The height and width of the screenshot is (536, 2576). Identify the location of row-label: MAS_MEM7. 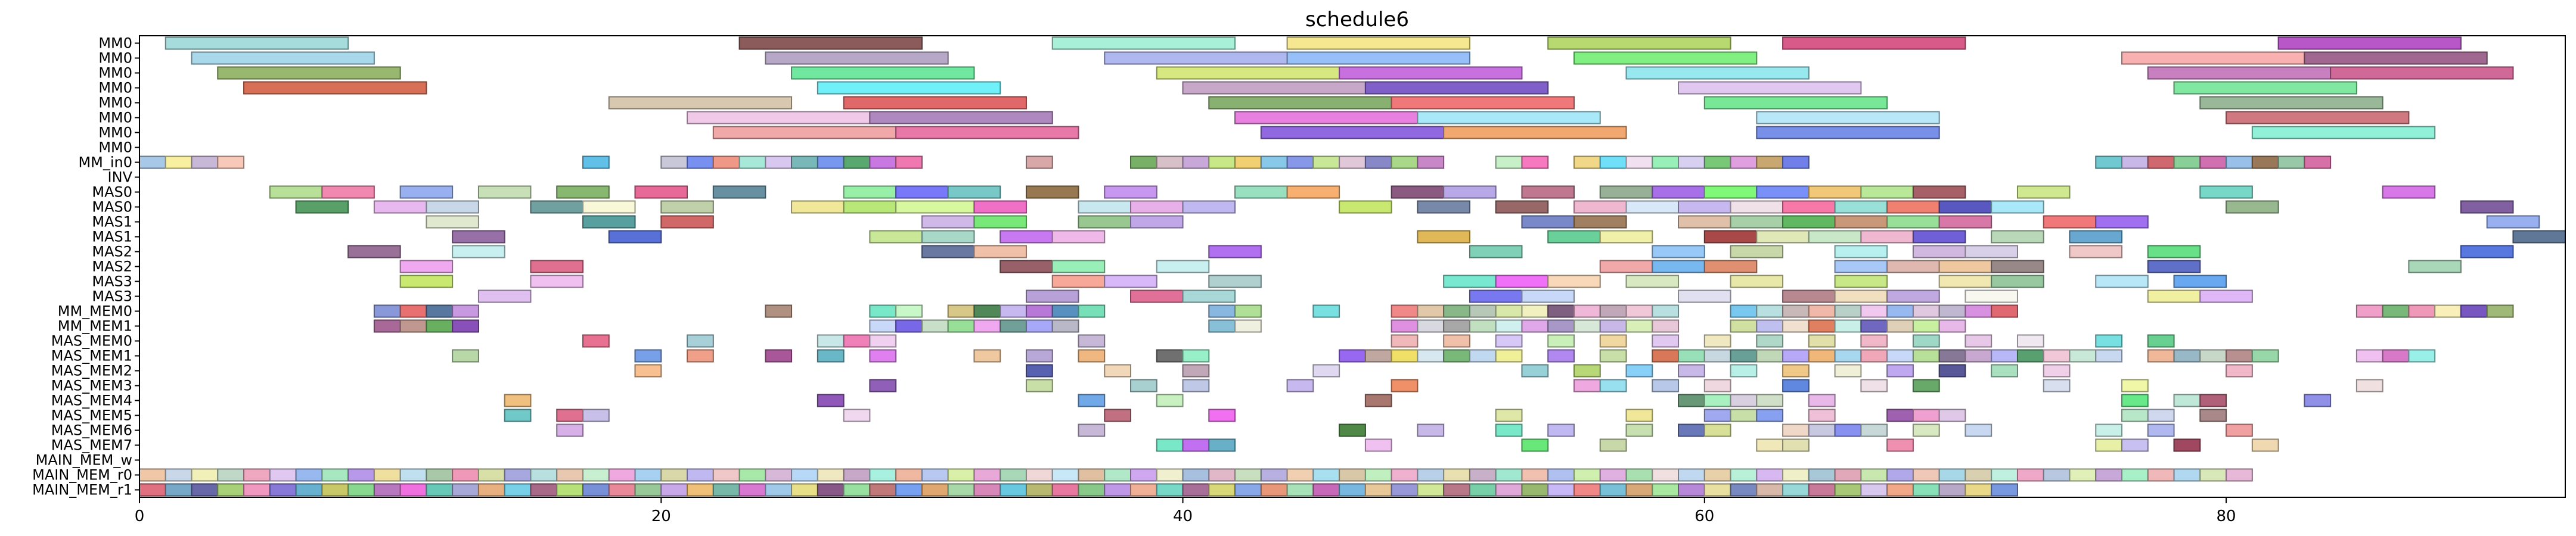
(92, 445).